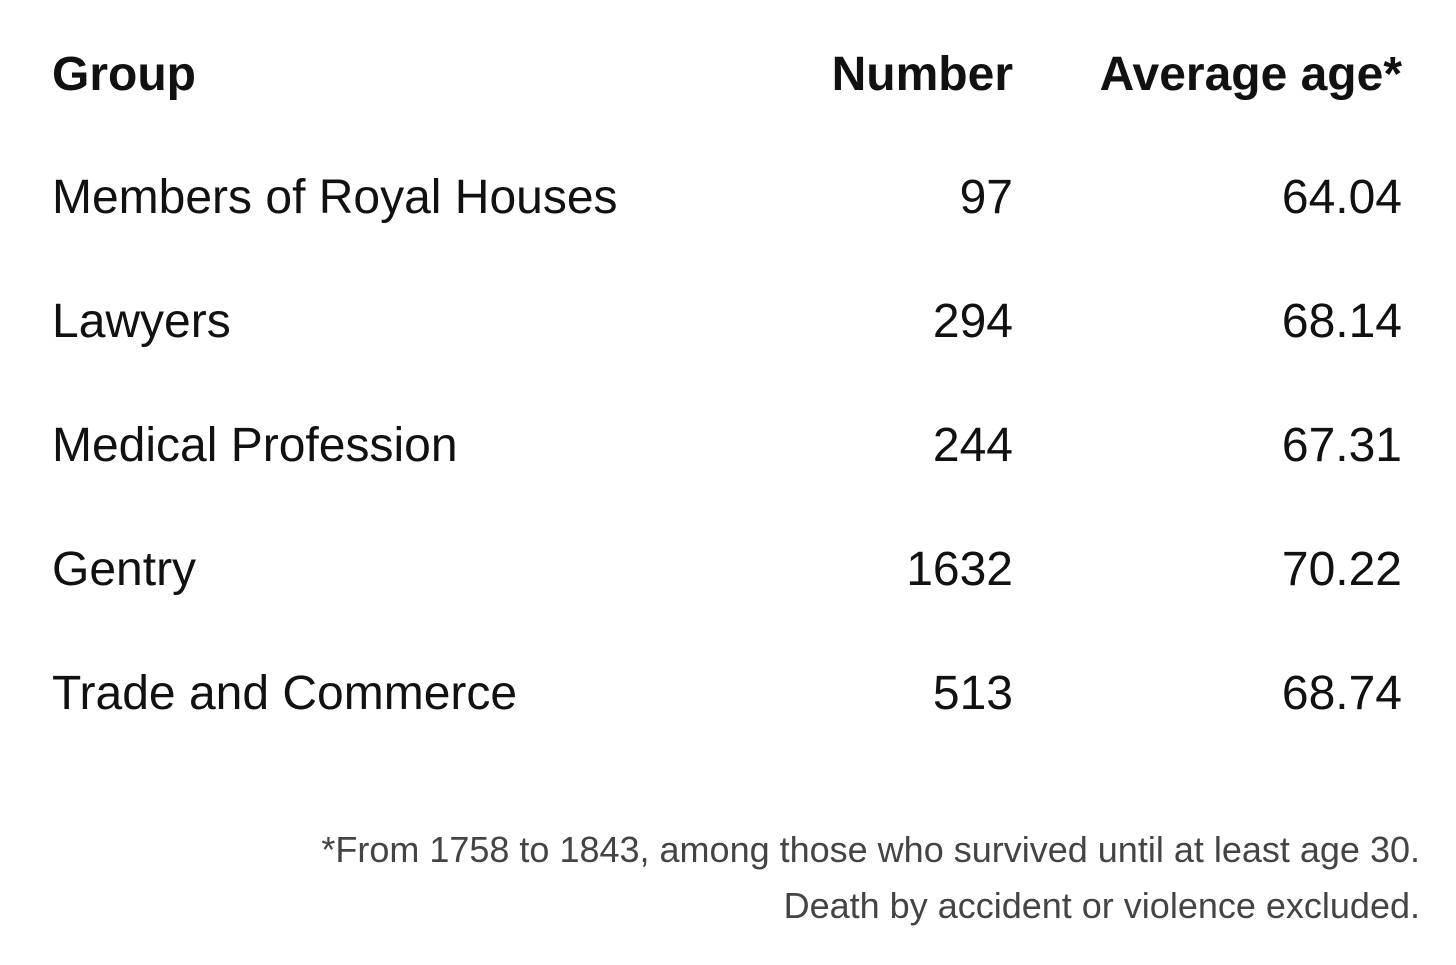 Image resolution: width=1456 pixels, height=965 pixels. I want to click on header-average-age: Average age*, so click(1250, 74).